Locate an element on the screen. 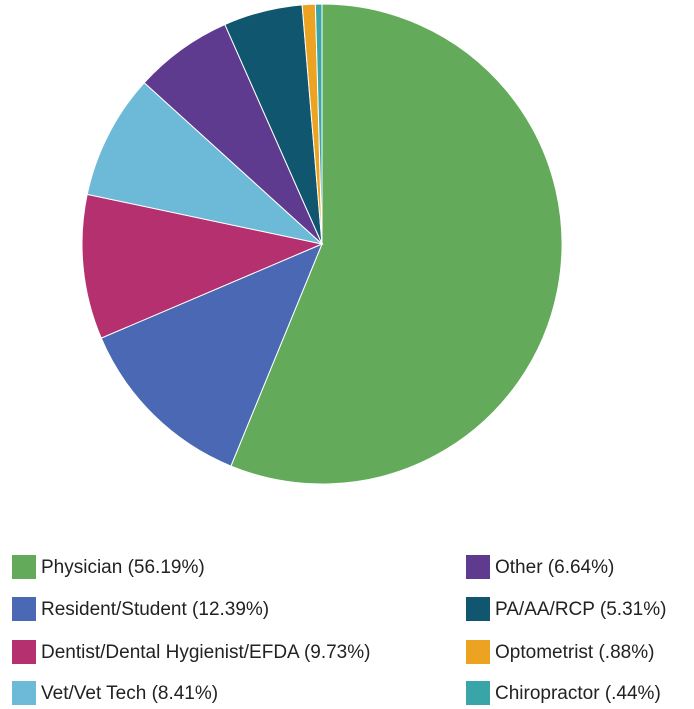 The height and width of the screenshot is (709, 694). legend-label: Vet/Vet Tech (8.41%) is located at coordinates (129, 693).